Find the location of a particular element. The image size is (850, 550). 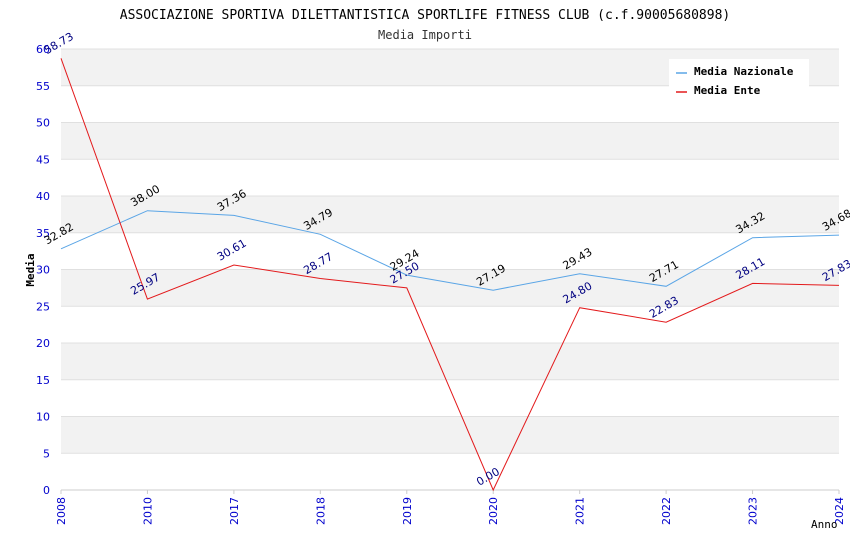

x-tick-label: 2008 is located at coordinates (61, 511).